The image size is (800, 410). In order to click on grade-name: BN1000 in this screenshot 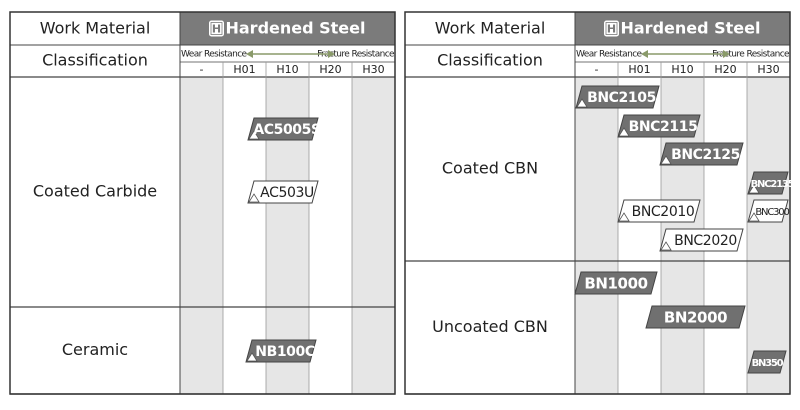, I will do `click(615, 284)`.